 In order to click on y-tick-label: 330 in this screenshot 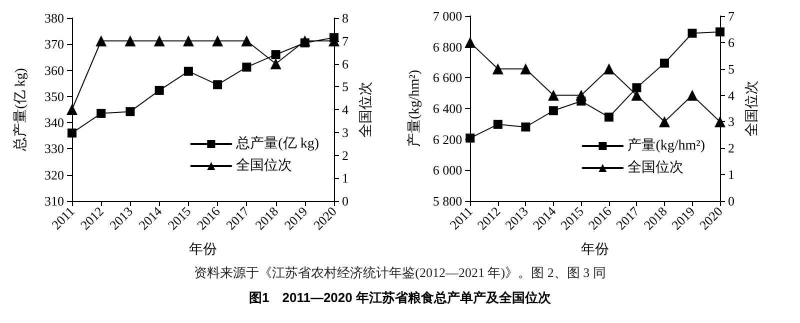, I will do `click(54, 148)`.